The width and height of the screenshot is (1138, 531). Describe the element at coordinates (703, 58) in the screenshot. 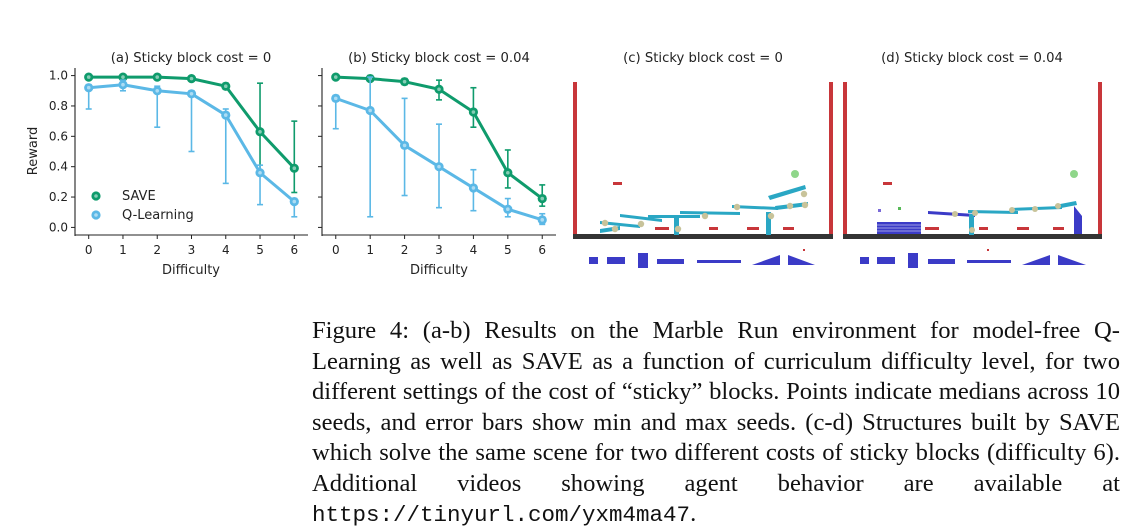

I see `panel-c-title: (c) Sticky block cost = 0` at that location.